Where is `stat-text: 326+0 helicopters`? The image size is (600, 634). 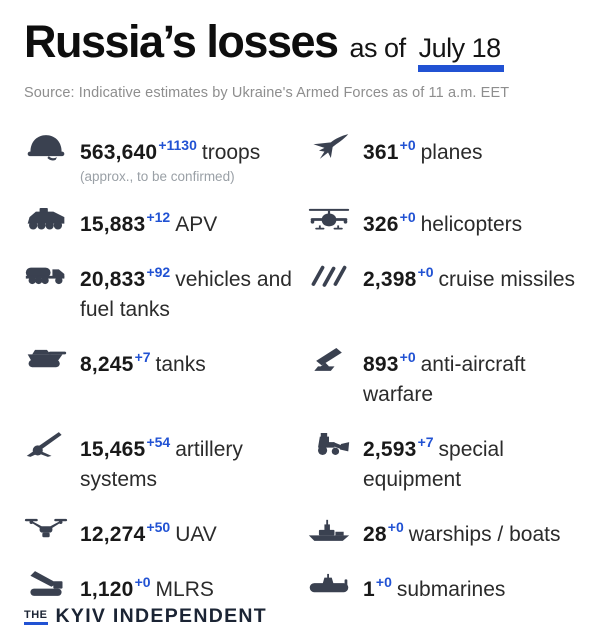 stat-text: 326+0 helicopters is located at coordinates (442, 221).